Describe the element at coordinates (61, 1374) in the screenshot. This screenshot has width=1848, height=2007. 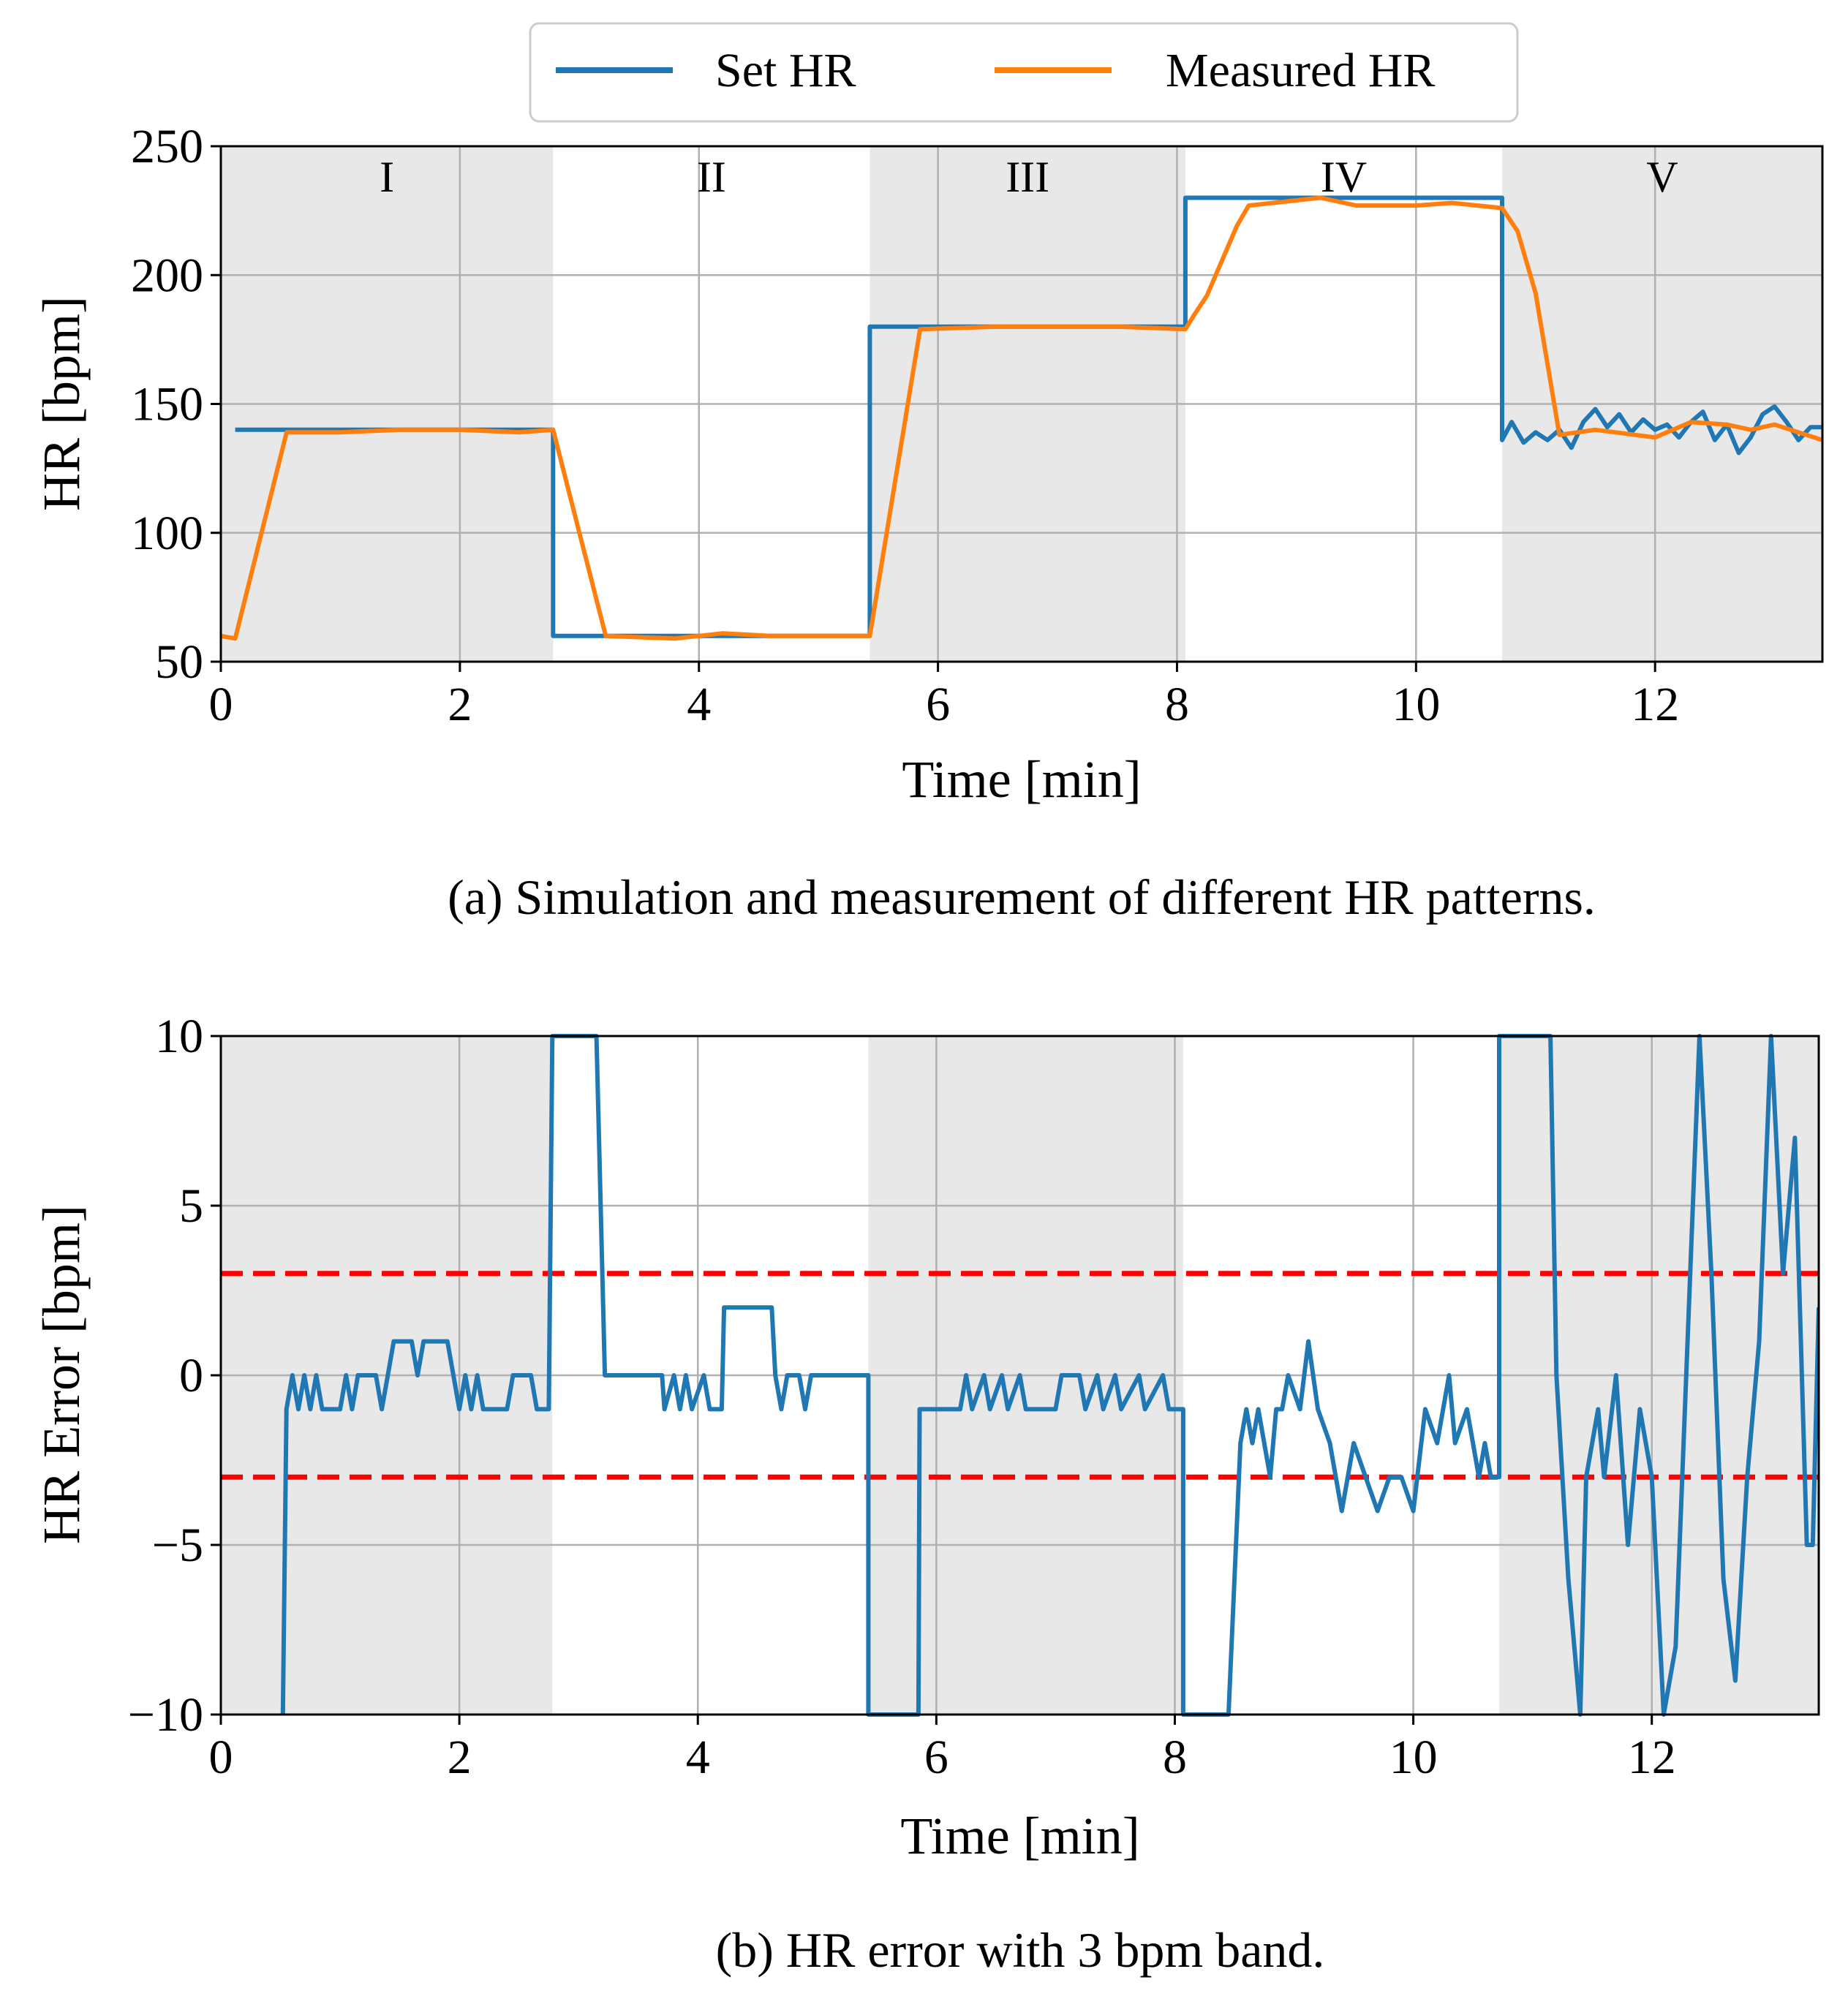
I see `chart-b-ylabel: HR Error [bpm]` at that location.